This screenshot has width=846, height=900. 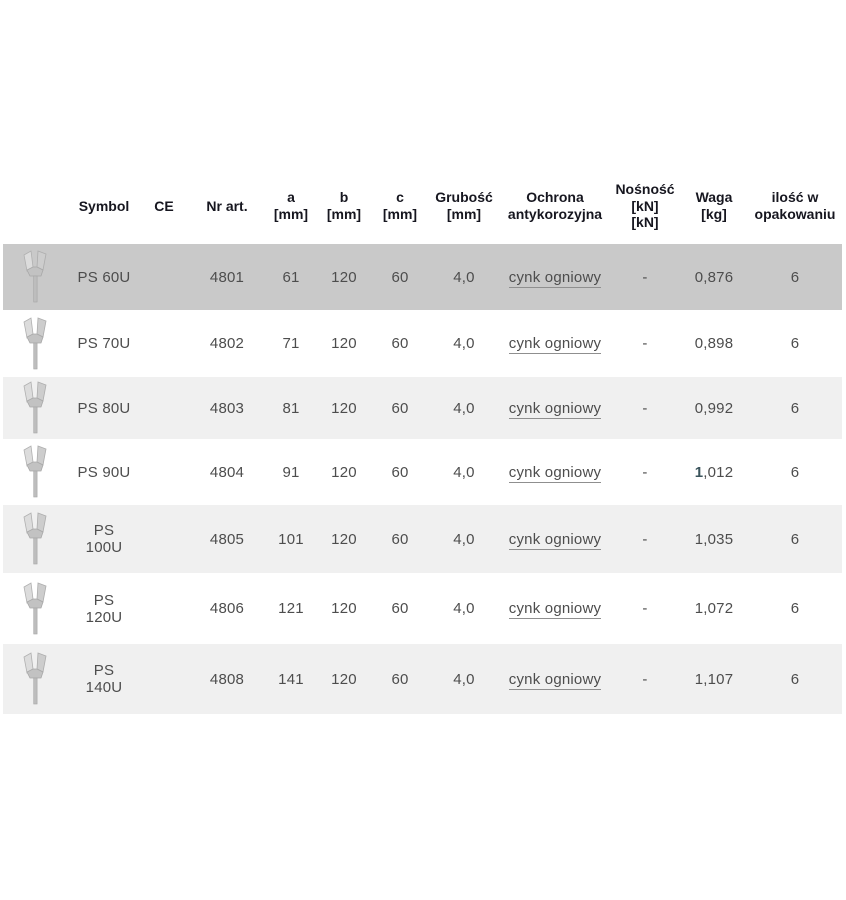 What do you see at coordinates (714, 679) in the screenshot?
I see `waga-part: 1,107` at bounding box center [714, 679].